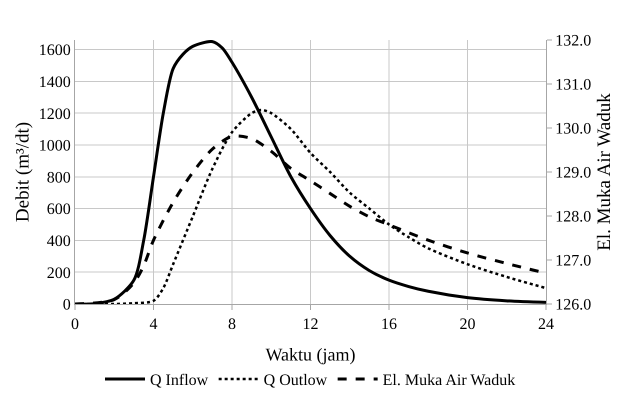 This screenshot has height=408, width=624. Describe the element at coordinates (58, 273) in the screenshot. I see `y-tick-label: 200` at that location.